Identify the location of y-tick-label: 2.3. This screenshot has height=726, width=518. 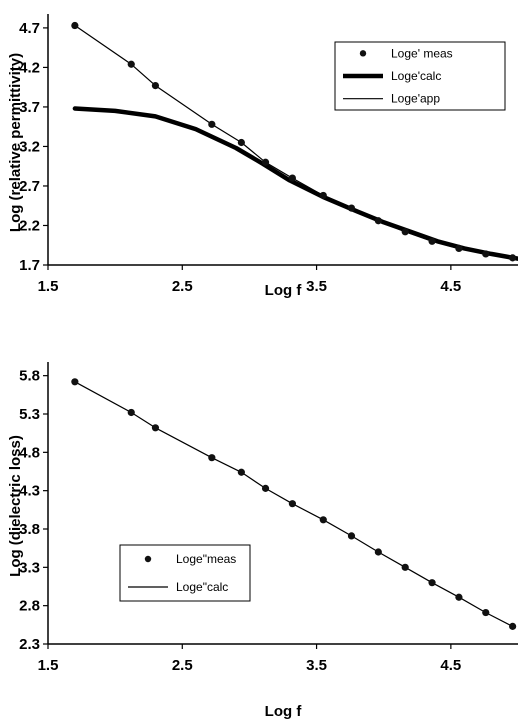
(29, 644).